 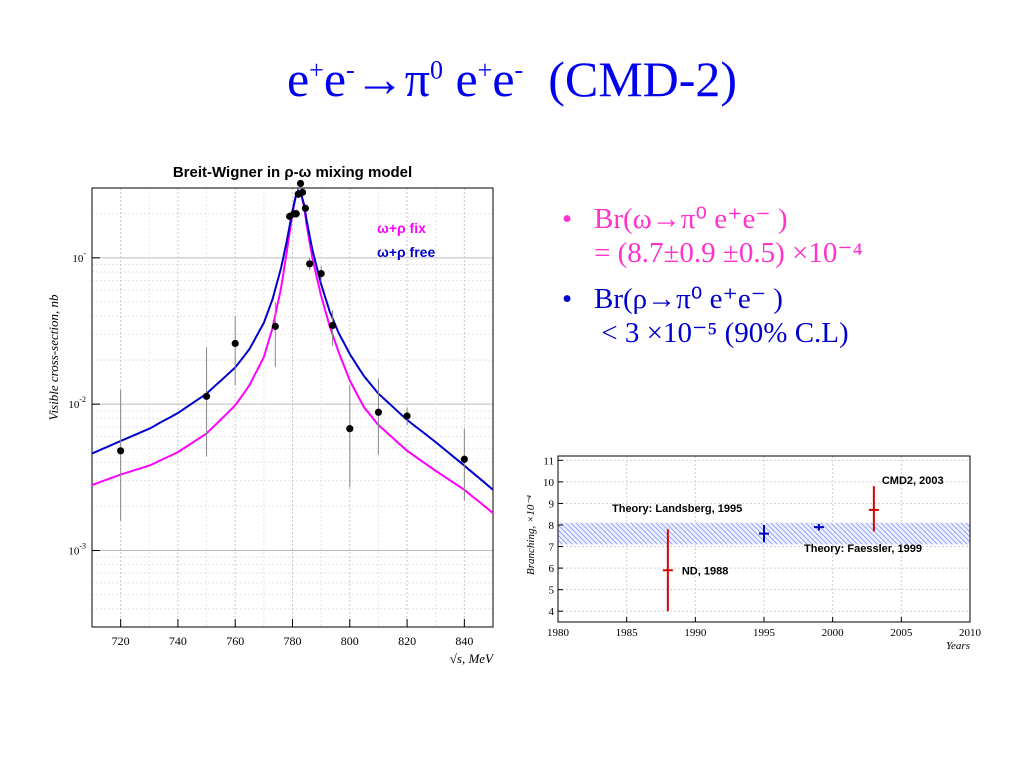 I want to click on x-tick-label: 820, so click(x=407, y=641).